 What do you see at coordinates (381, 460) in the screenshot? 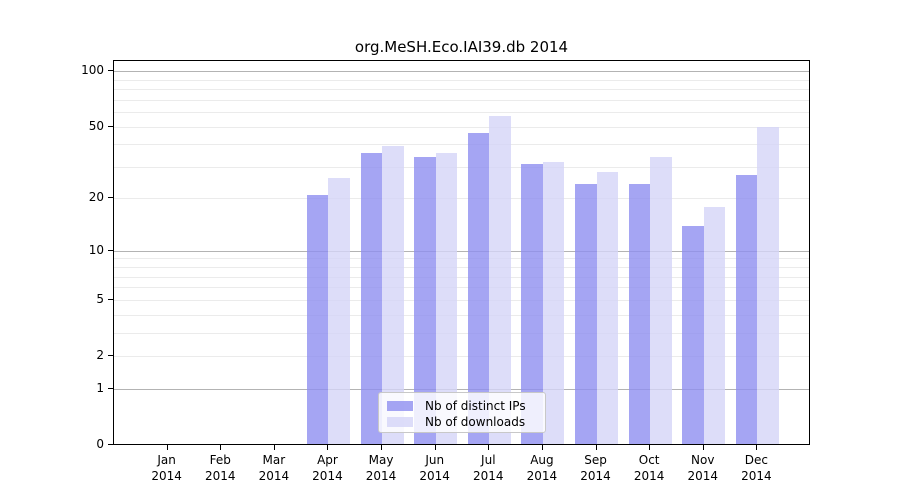
I see `month-label: May` at bounding box center [381, 460].